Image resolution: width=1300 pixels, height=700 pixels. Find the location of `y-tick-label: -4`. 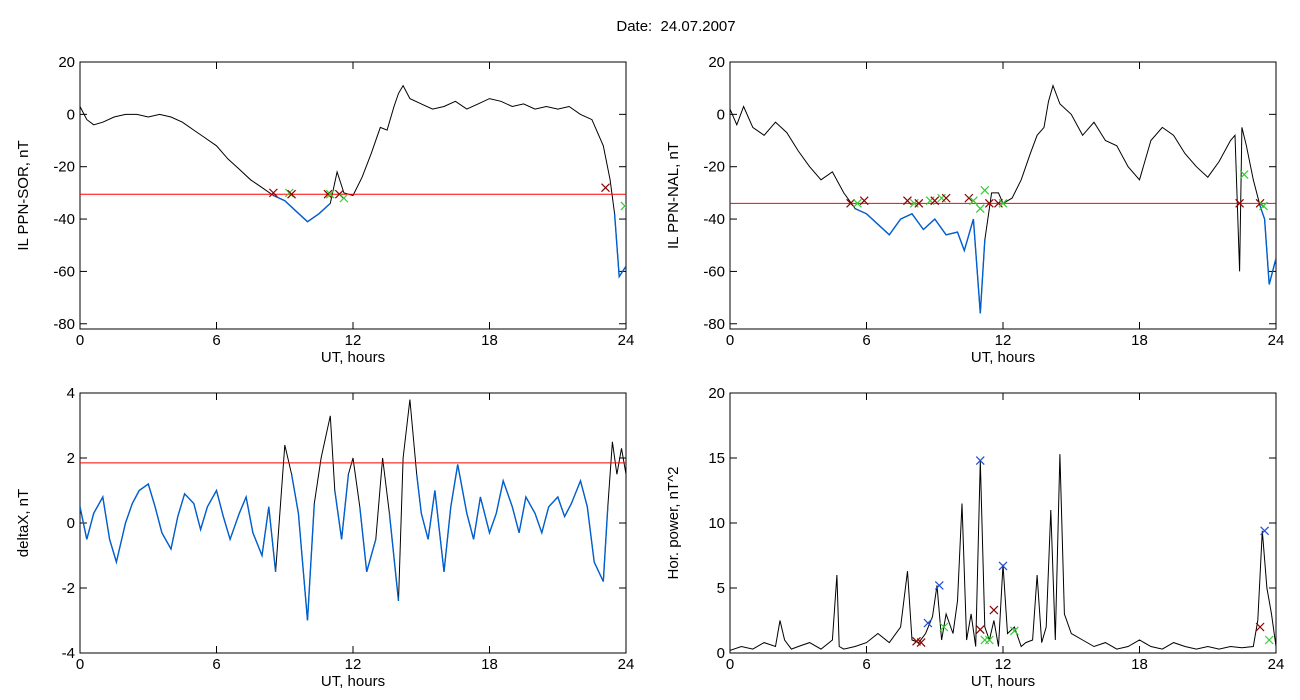

y-tick-label: -4 is located at coordinates (68, 653).